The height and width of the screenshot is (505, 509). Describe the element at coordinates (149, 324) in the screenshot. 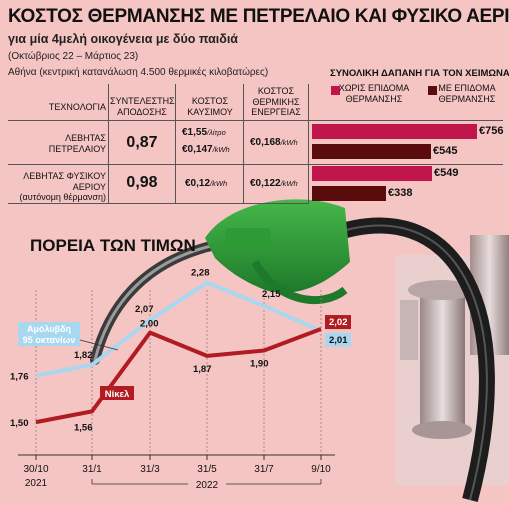

I see `point-label: 2,00` at that location.